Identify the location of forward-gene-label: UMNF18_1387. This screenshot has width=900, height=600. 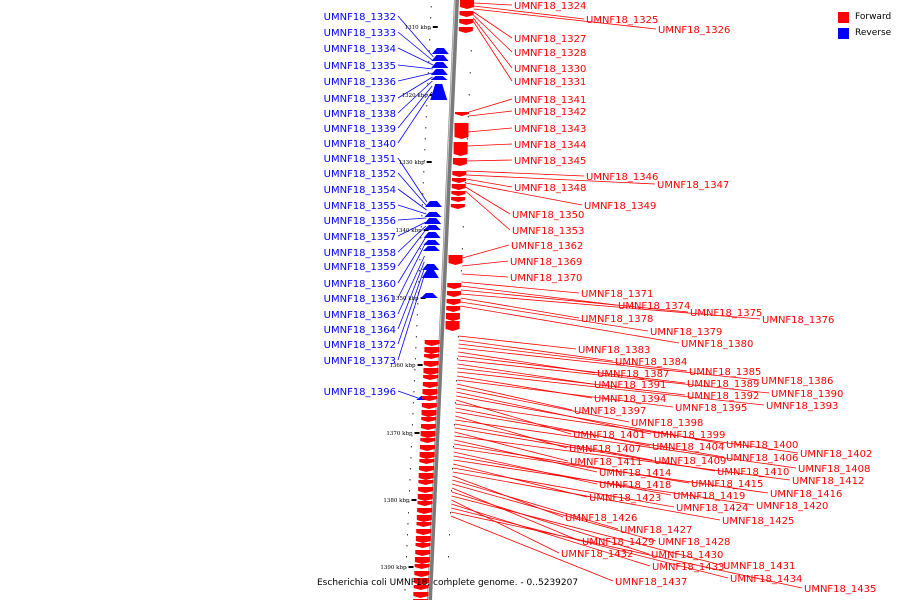
(633, 374).